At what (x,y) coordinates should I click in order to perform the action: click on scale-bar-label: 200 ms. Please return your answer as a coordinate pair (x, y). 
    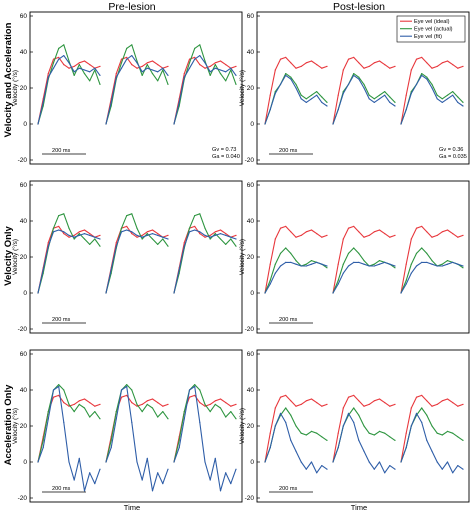
    Looking at the image, I should click on (61, 320).